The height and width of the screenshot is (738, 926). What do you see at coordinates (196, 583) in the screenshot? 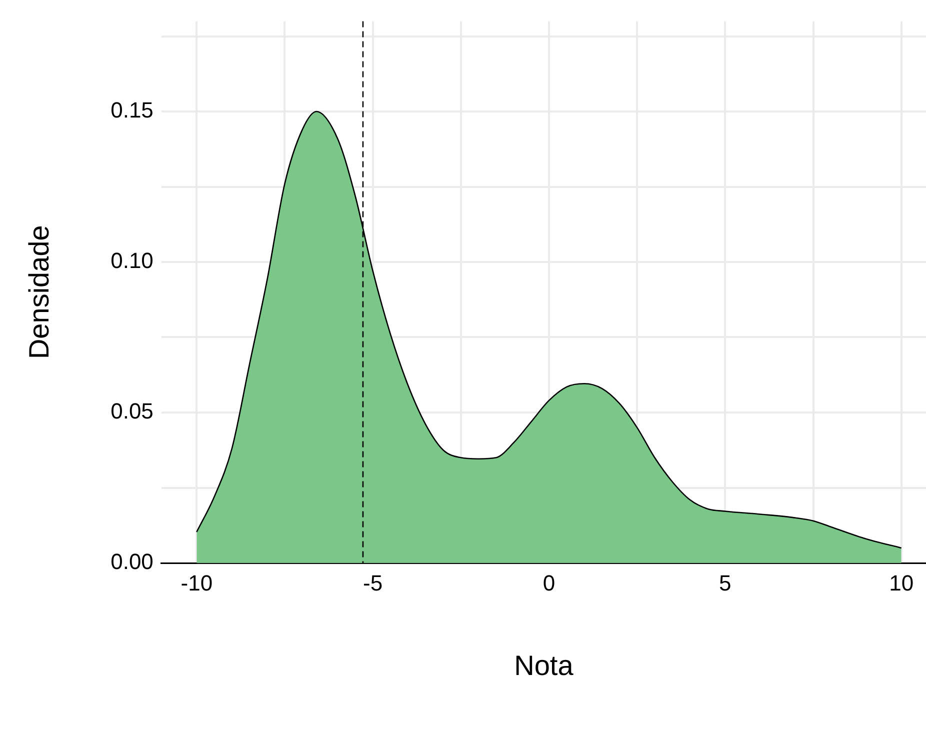
I see `x-tick-label: -10` at bounding box center [196, 583].